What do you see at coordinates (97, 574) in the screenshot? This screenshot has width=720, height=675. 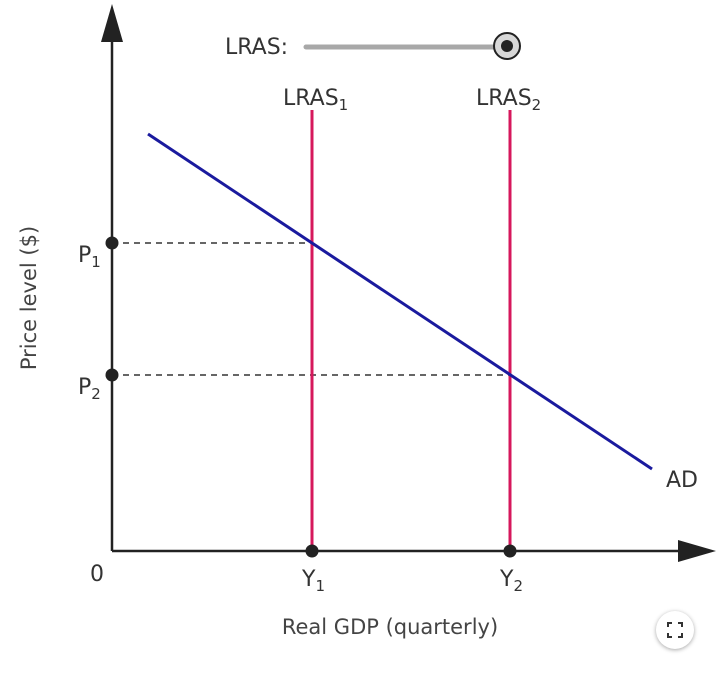 I see `origin-label: 0` at bounding box center [97, 574].